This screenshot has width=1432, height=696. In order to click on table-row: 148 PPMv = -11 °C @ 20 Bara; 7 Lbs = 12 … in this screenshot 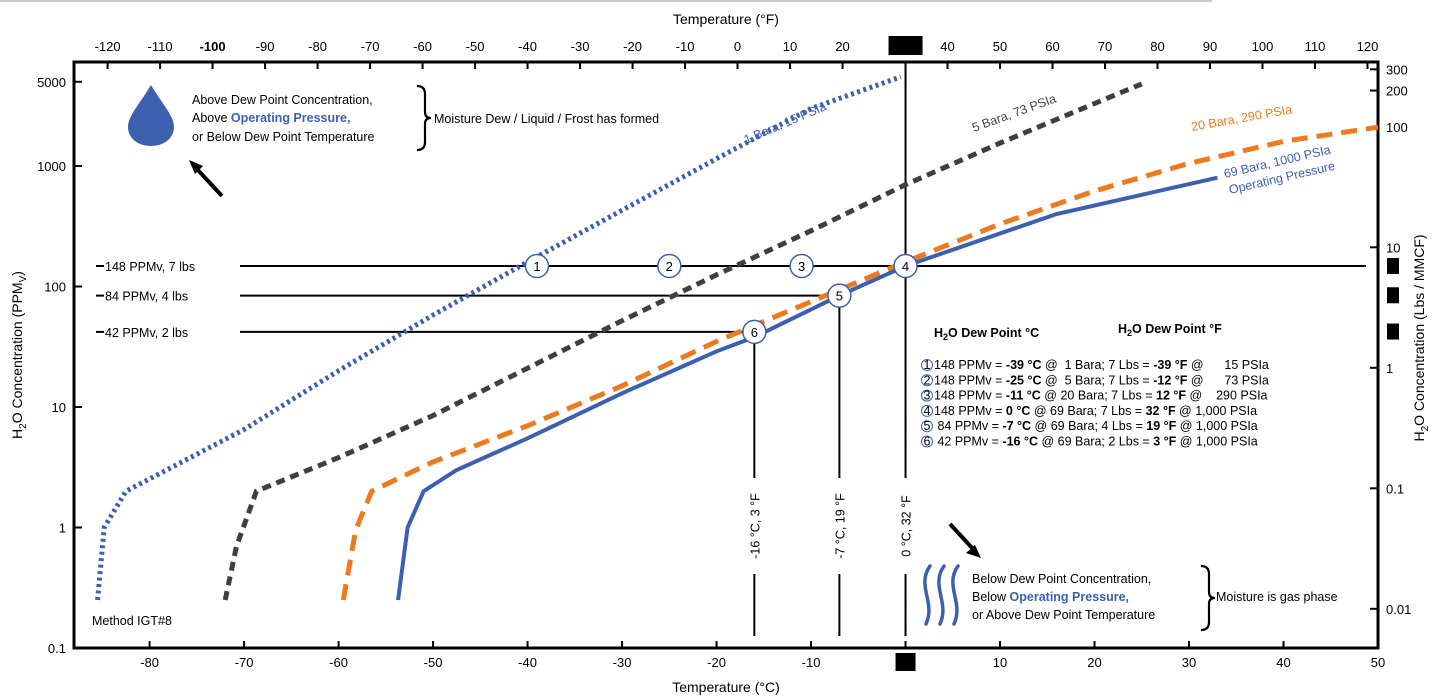, I will do `click(1101, 396)`.